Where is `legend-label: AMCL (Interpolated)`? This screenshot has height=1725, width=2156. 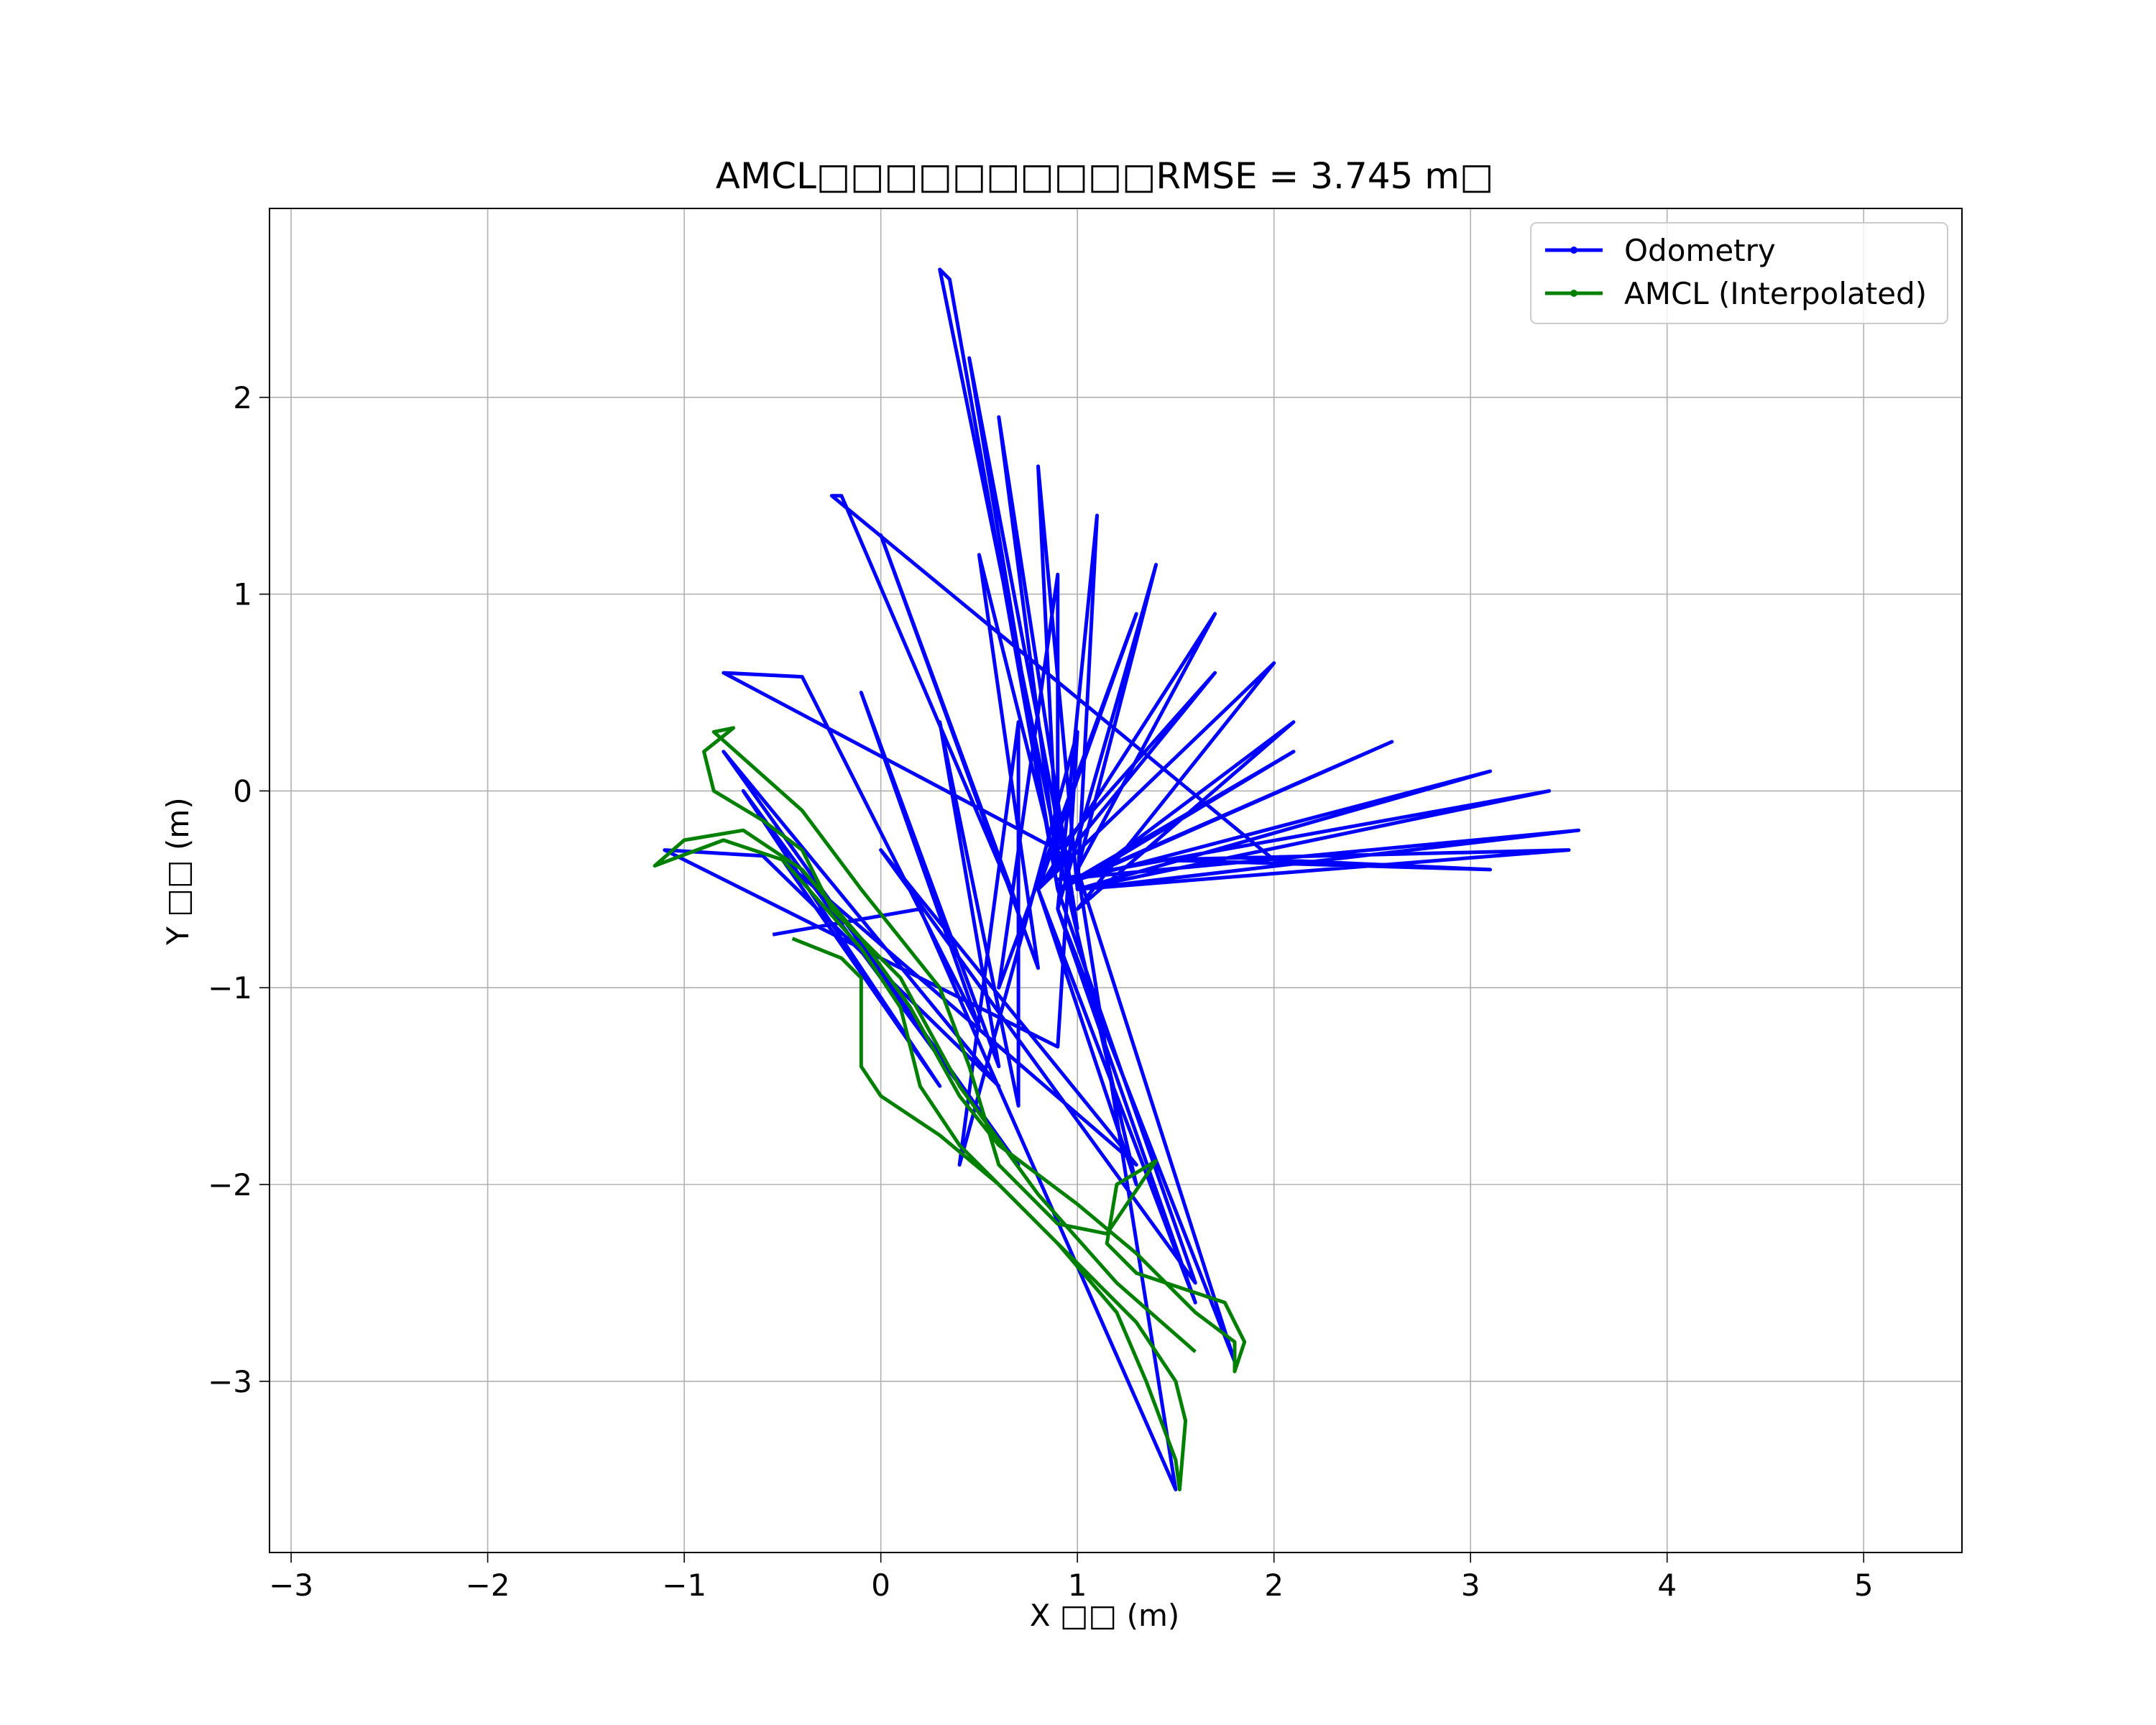
legend-label: AMCL (Interpolated) is located at coordinates (1776, 293).